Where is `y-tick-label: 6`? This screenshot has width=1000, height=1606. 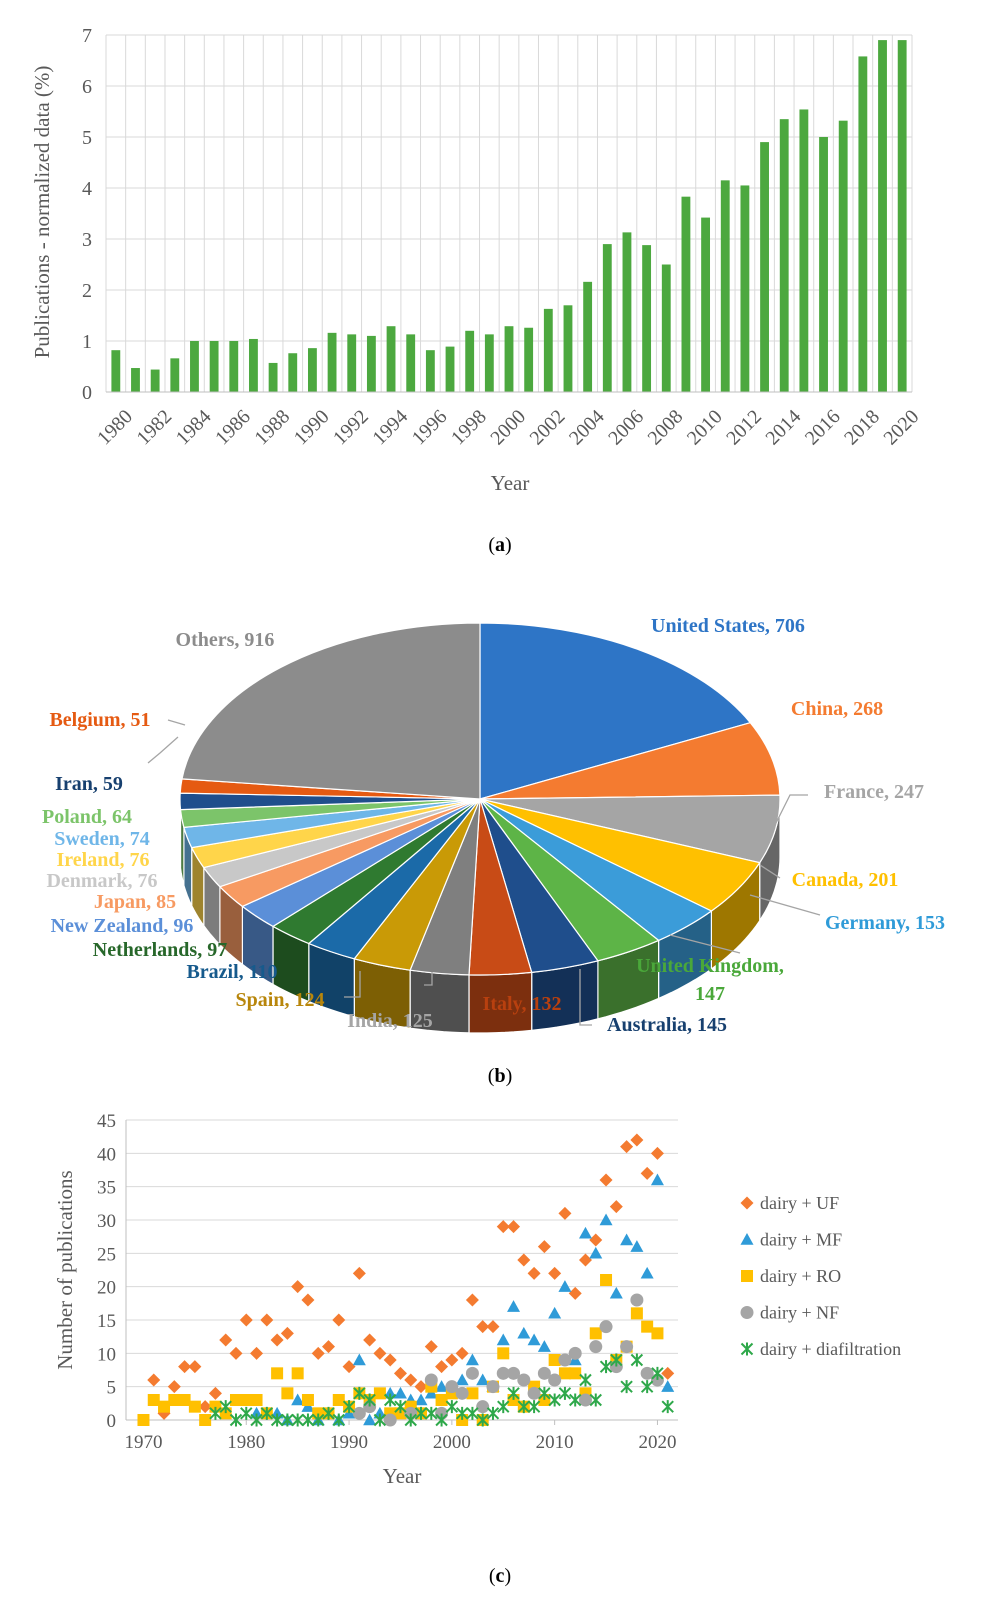
y-tick-label: 6 is located at coordinates (87, 87).